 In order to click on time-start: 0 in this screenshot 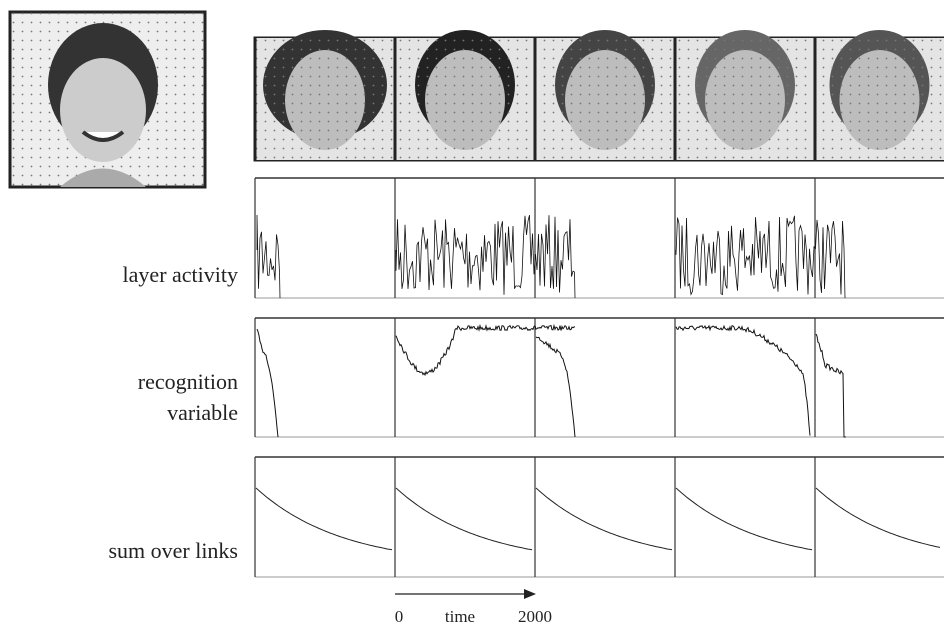, I will do `click(399, 616)`.